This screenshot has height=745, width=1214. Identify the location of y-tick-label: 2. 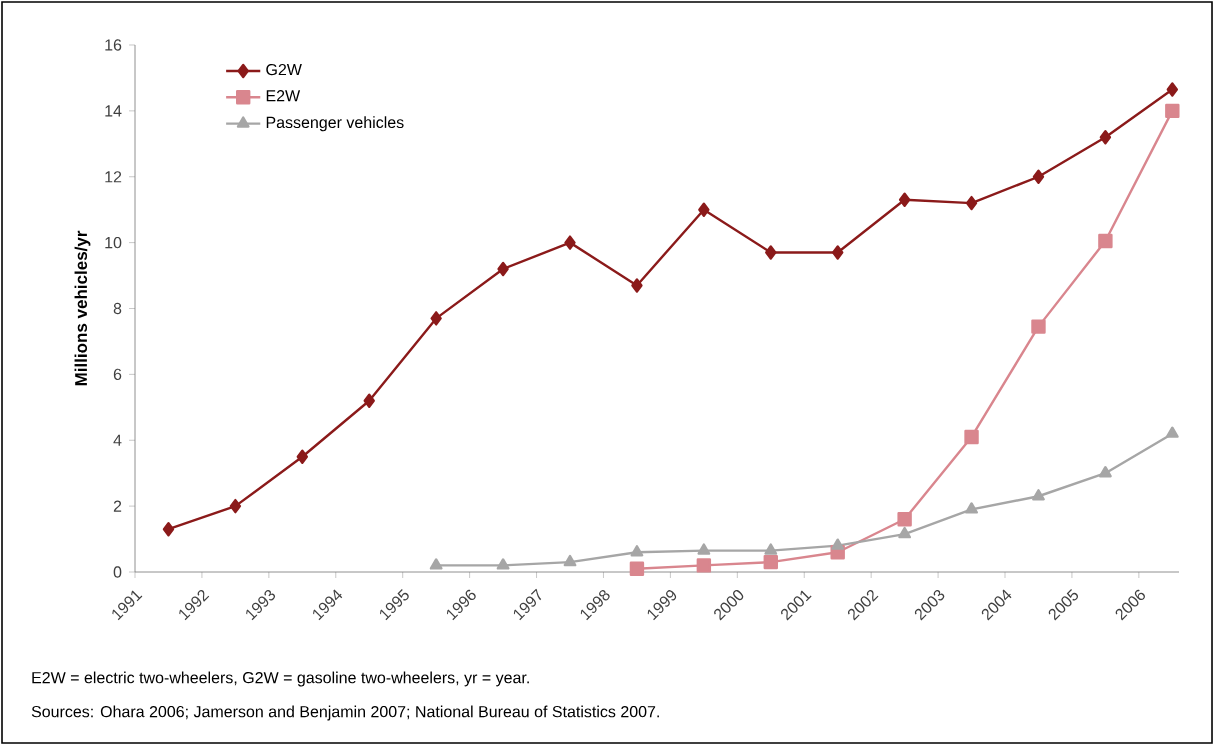
(117, 506).